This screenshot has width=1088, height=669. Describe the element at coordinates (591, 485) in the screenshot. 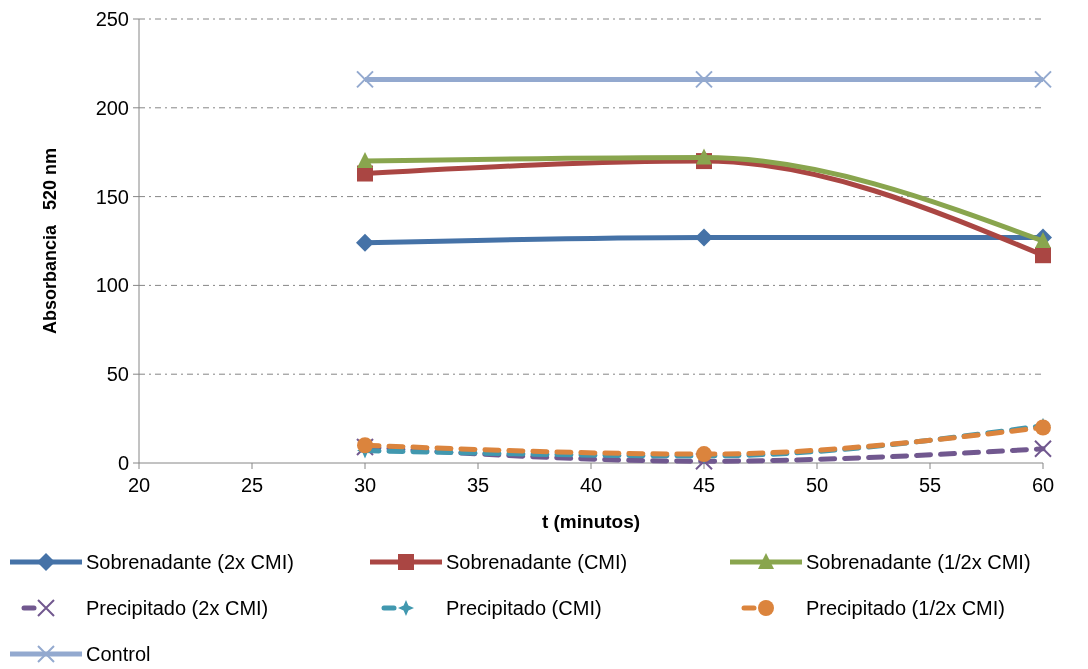

I see `x-tick-label: 40` at that location.